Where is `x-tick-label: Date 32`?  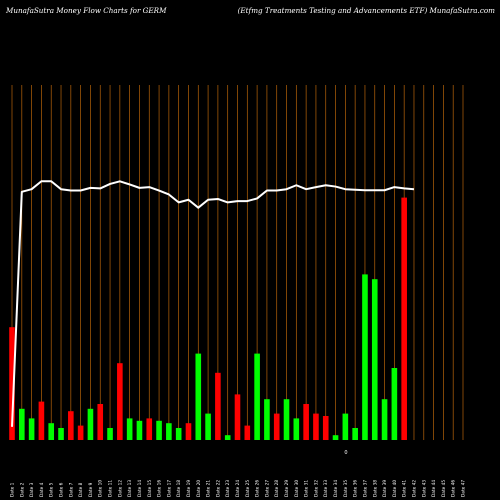
x-tick-label: Date 32 is located at coordinates (316, 488).